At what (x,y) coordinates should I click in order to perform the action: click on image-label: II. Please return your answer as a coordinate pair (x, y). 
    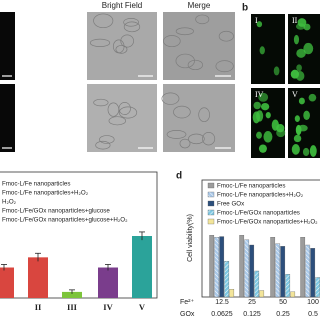
    Looking at the image, I should click on (295, 20).